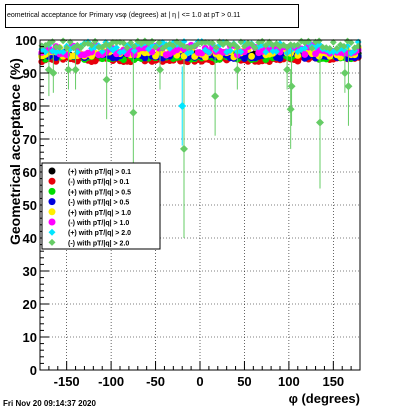  Describe the element at coordinates (30, 238) in the screenshot. I see `y-tick-label: 40` at that location.